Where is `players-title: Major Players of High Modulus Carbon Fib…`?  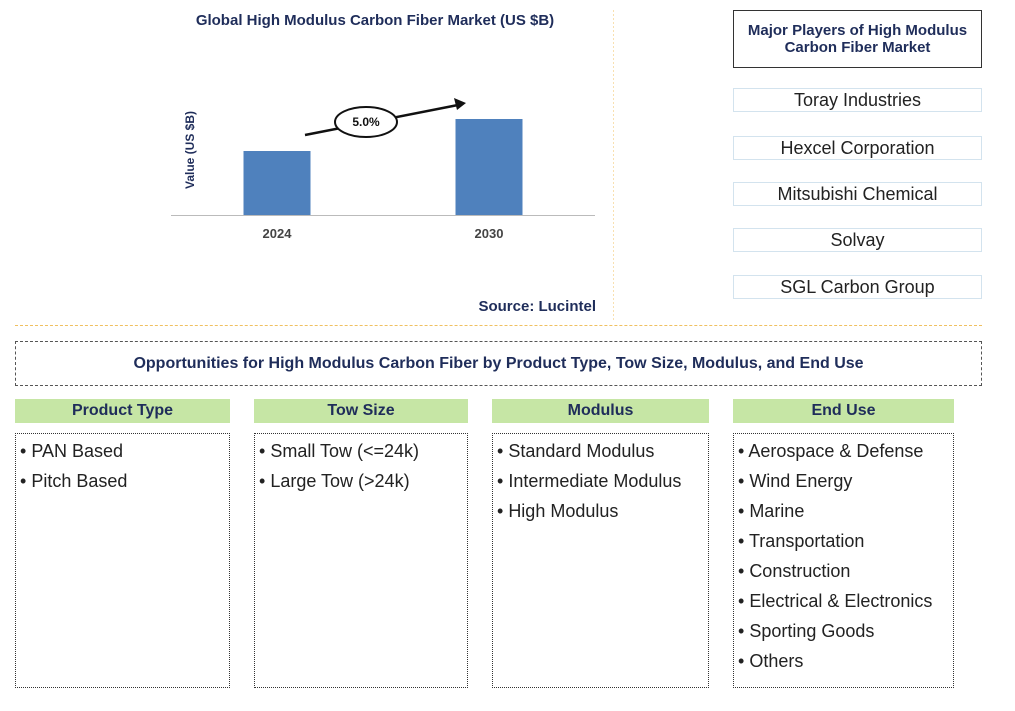
players-title: Major Players of High Modulus Carbon Fib… is located at coordinates (857, 39).